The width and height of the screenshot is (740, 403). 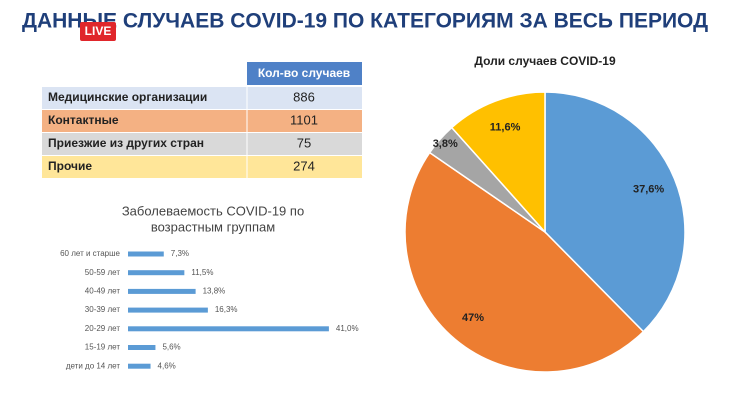 I want to click on live-badge-text: LIVE, so click(x=98, y=31).